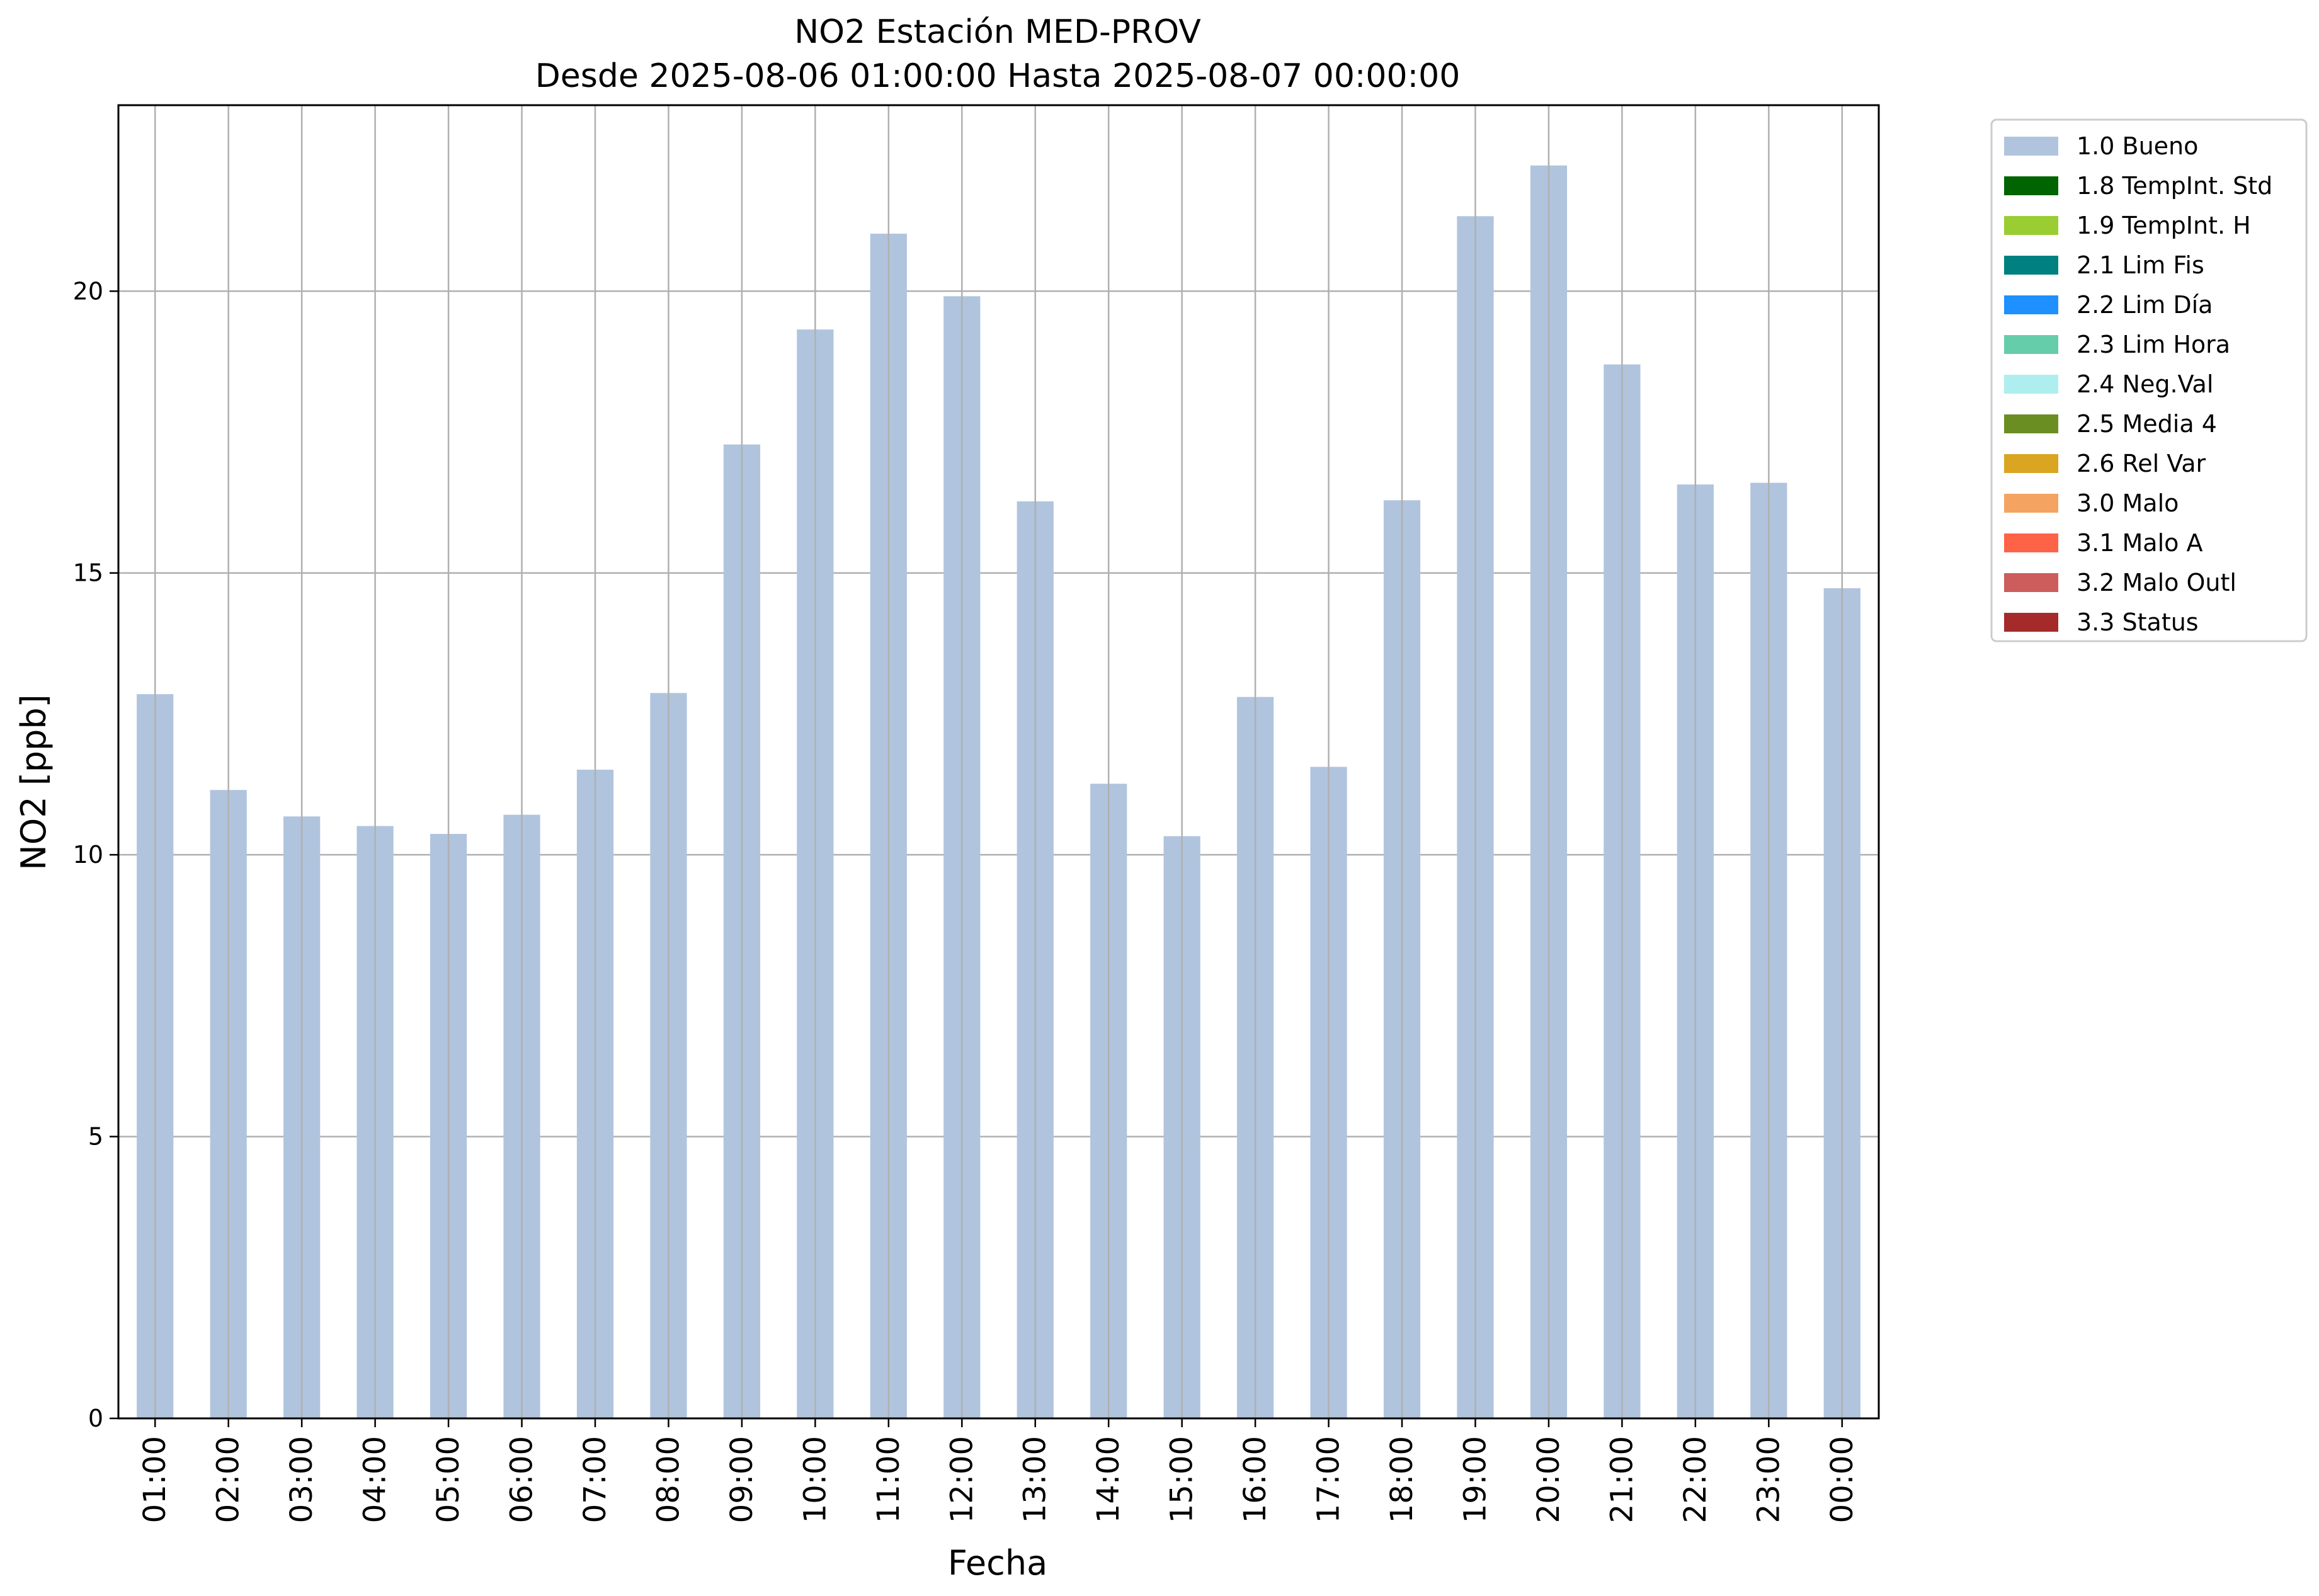 The width and height of the screenshot is (2319, 1596). I want to click on y-tick-label: 15, so click(88, 573).